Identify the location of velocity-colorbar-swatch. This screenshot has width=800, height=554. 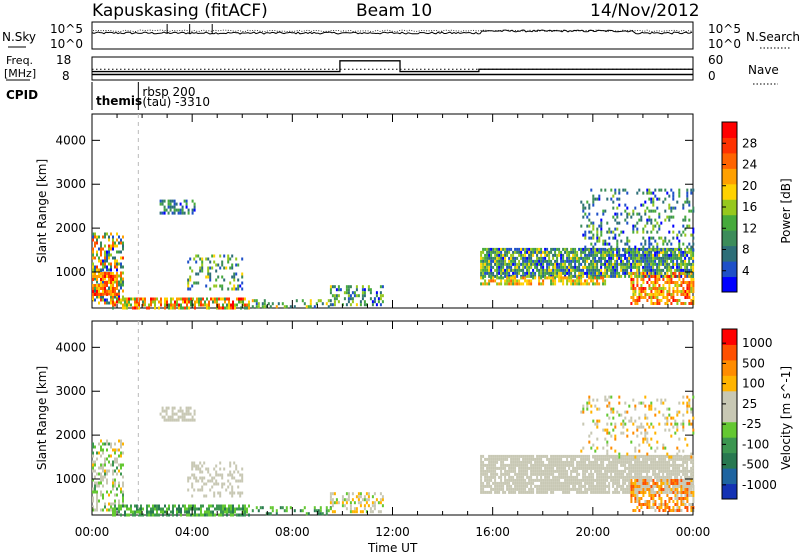
(729, 383).